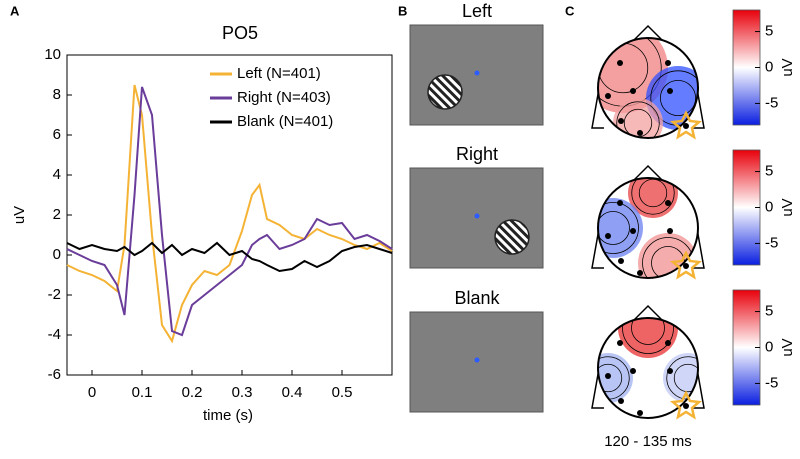 The height and width of the screenshot is (459, 800). I want to click on x-tick-label: 0.4, so click(292, 392).